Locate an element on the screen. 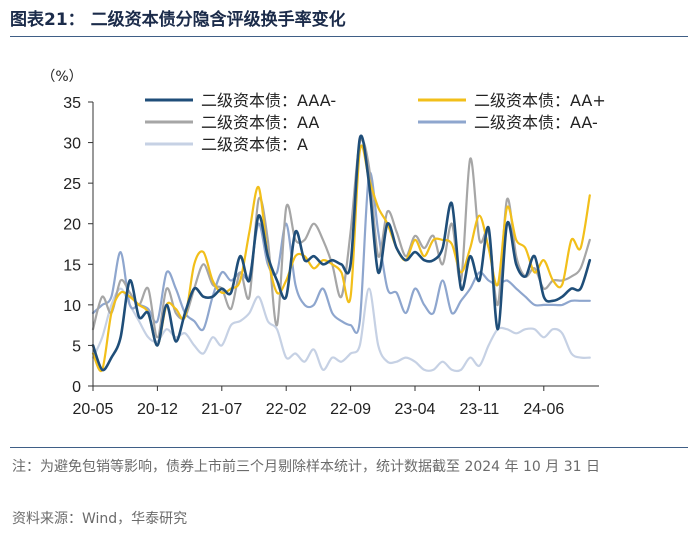  y-tick-label: 35 is located at coordinates (72, 103).